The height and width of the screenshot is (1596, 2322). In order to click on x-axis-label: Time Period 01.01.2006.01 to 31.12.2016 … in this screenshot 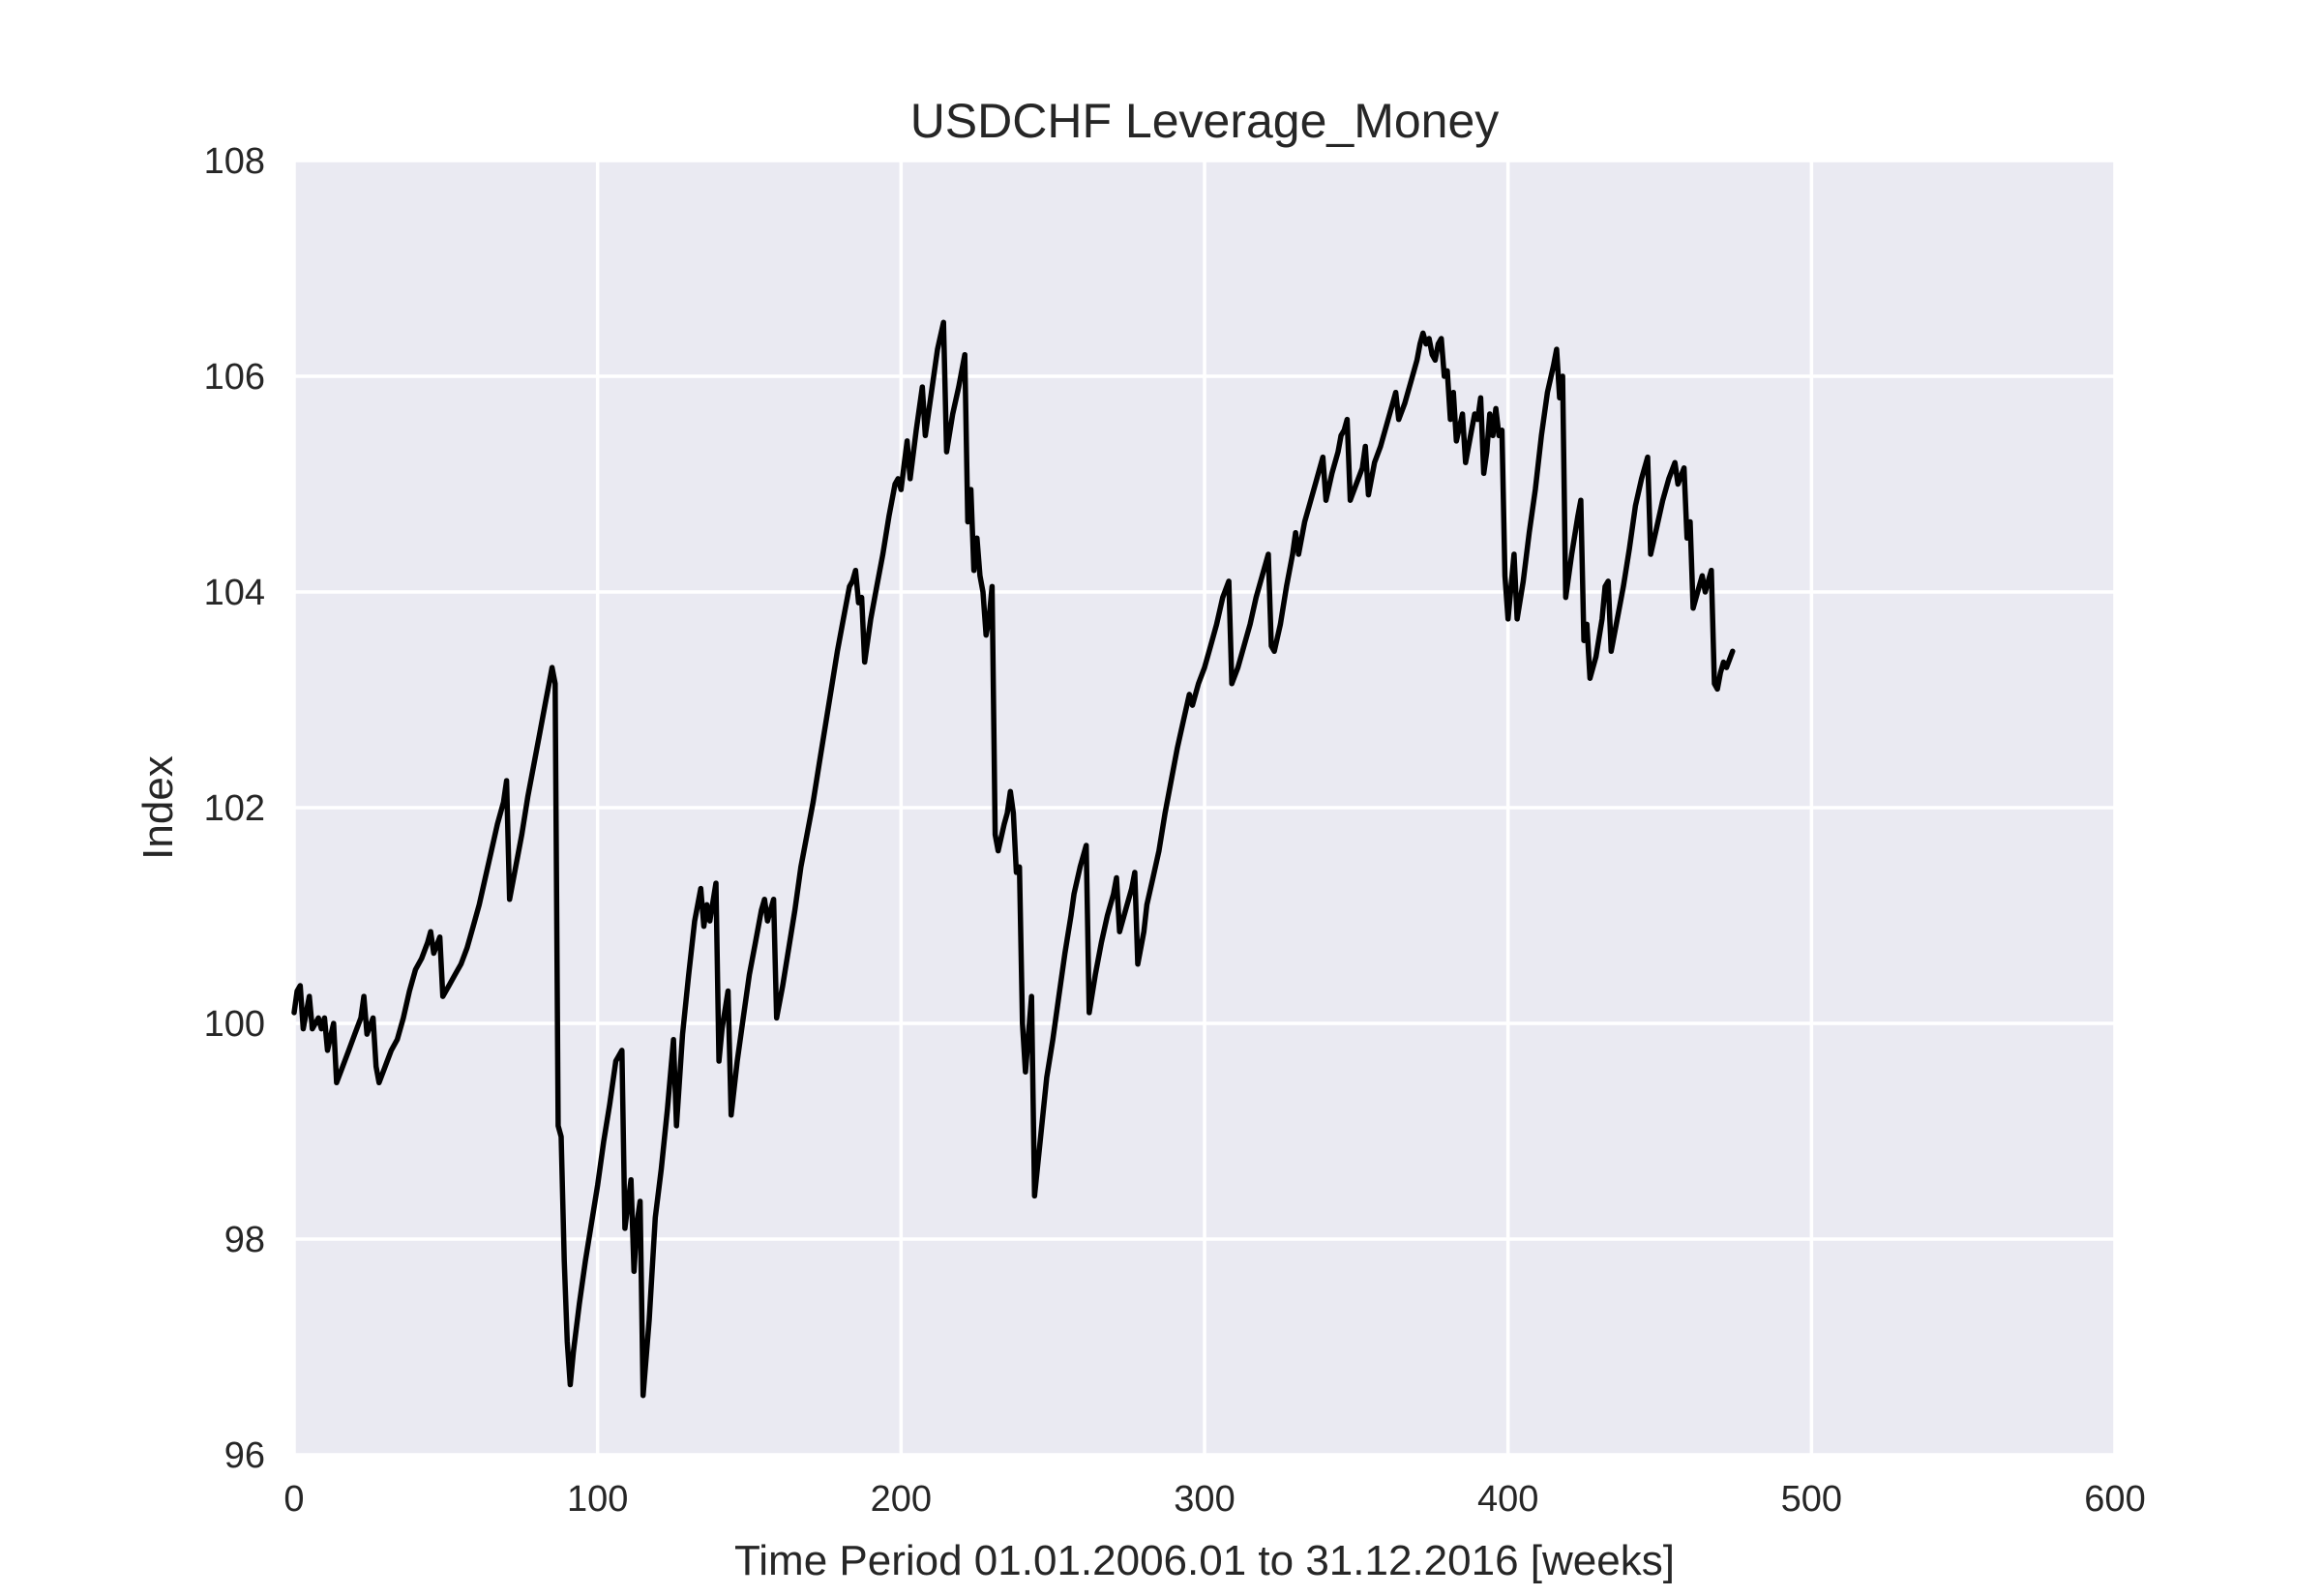, I will do `click(1204, 1560)`.